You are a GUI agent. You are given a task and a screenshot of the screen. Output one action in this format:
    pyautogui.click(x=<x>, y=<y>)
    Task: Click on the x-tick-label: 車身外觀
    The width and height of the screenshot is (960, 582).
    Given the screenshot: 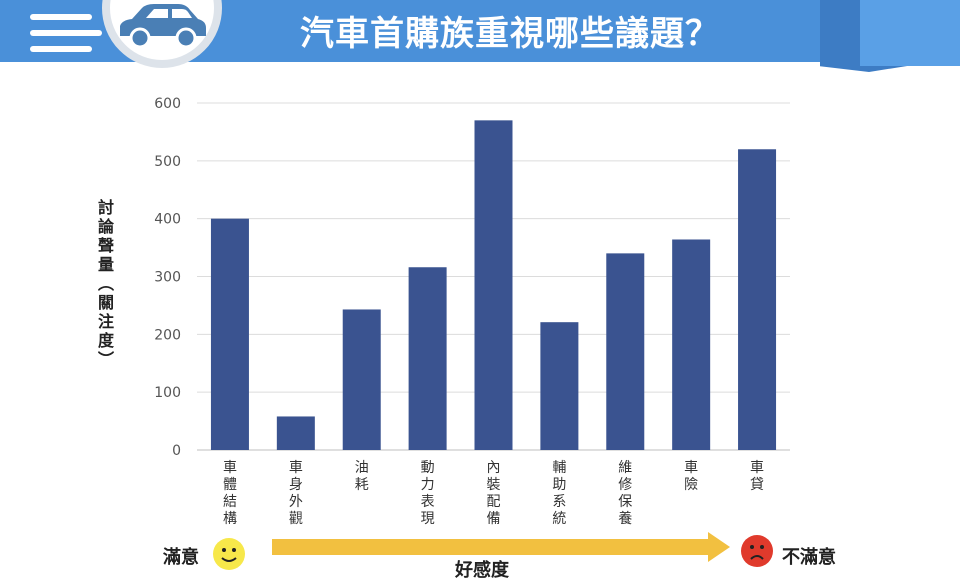 What is the action you would take?
    pyautogui.click(x=296, y=493)
    